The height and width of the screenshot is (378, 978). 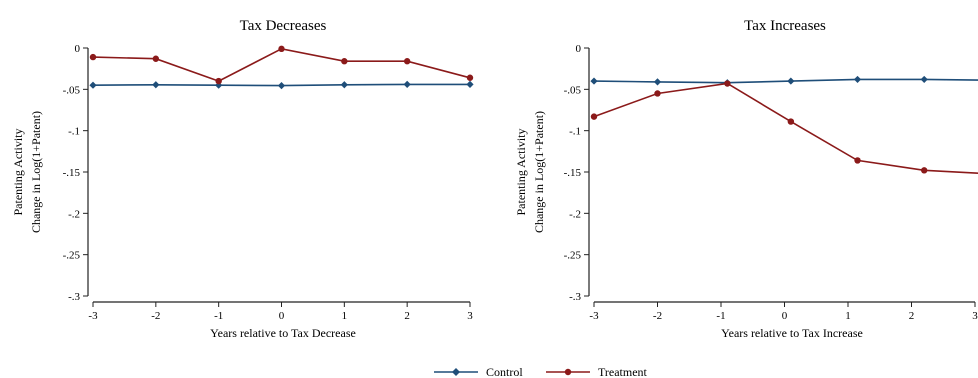 What do you see at coordinates (541, 371) in the screenshot?
I see `legend: Control Treatment` at bounding box center [541, 371].